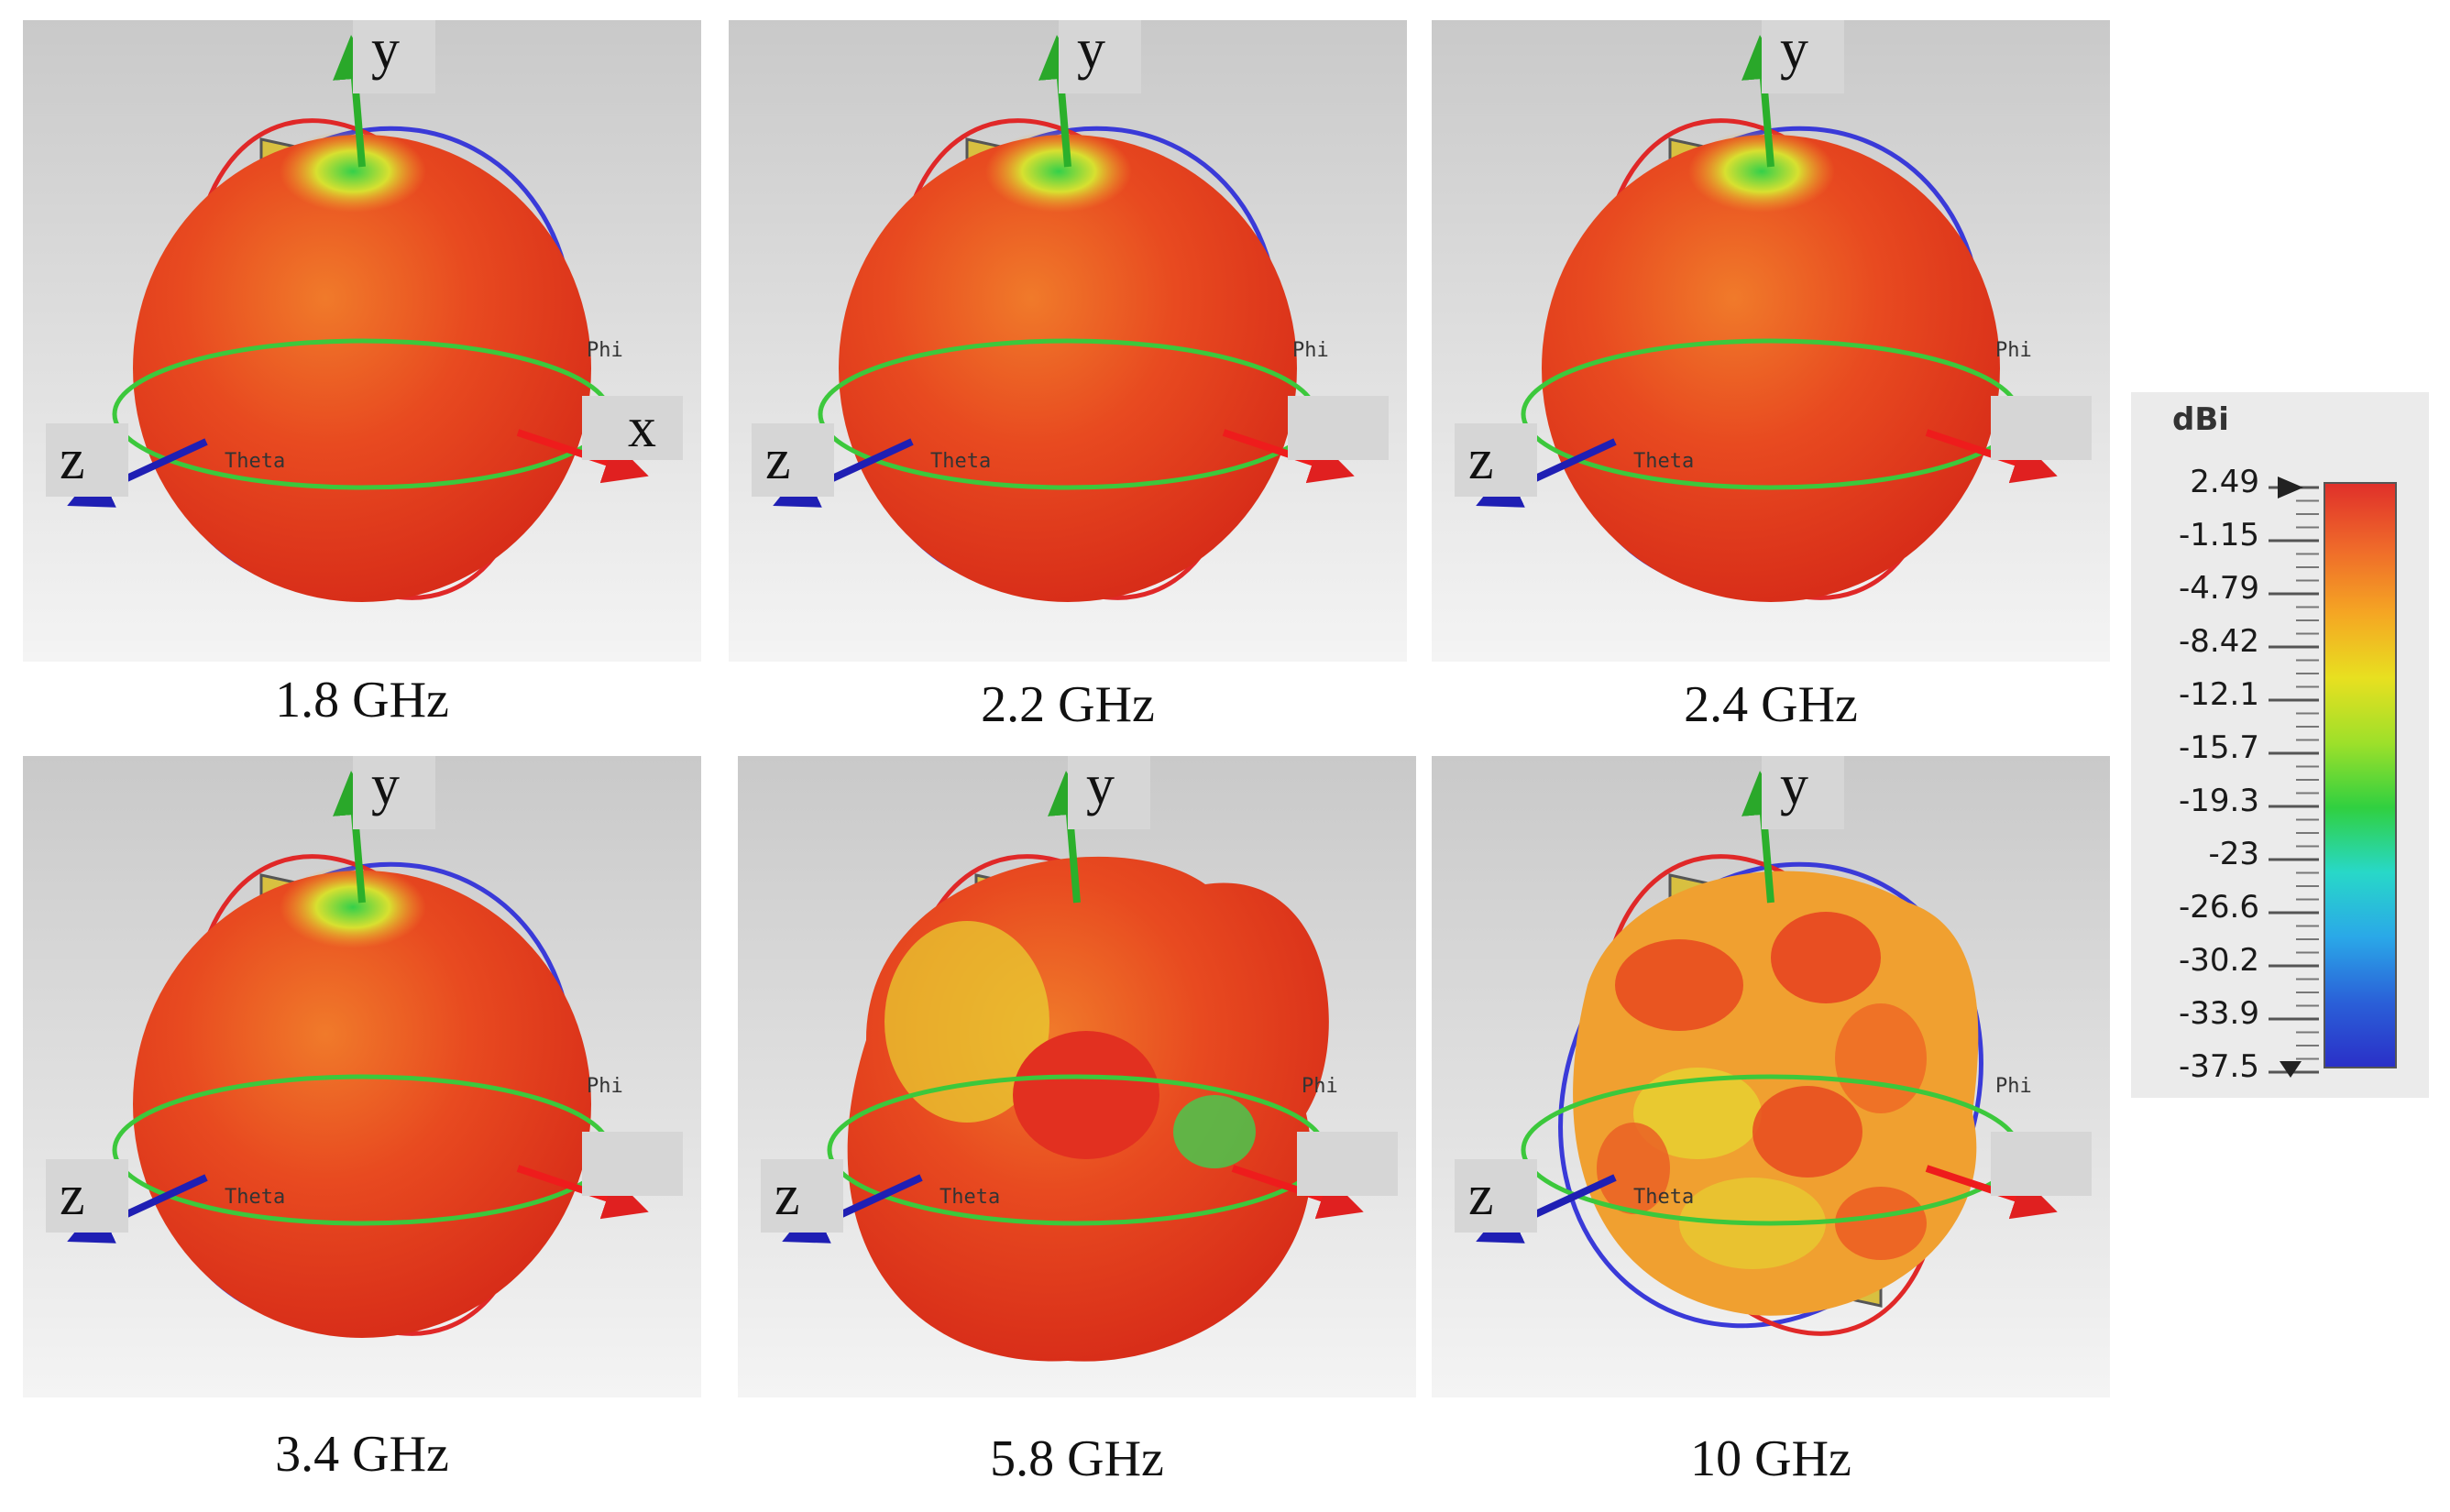  Describe the element at coordinates (362, 700) in the screenshot. I see `panel-caption-1: 1.8 GHz` at that location.